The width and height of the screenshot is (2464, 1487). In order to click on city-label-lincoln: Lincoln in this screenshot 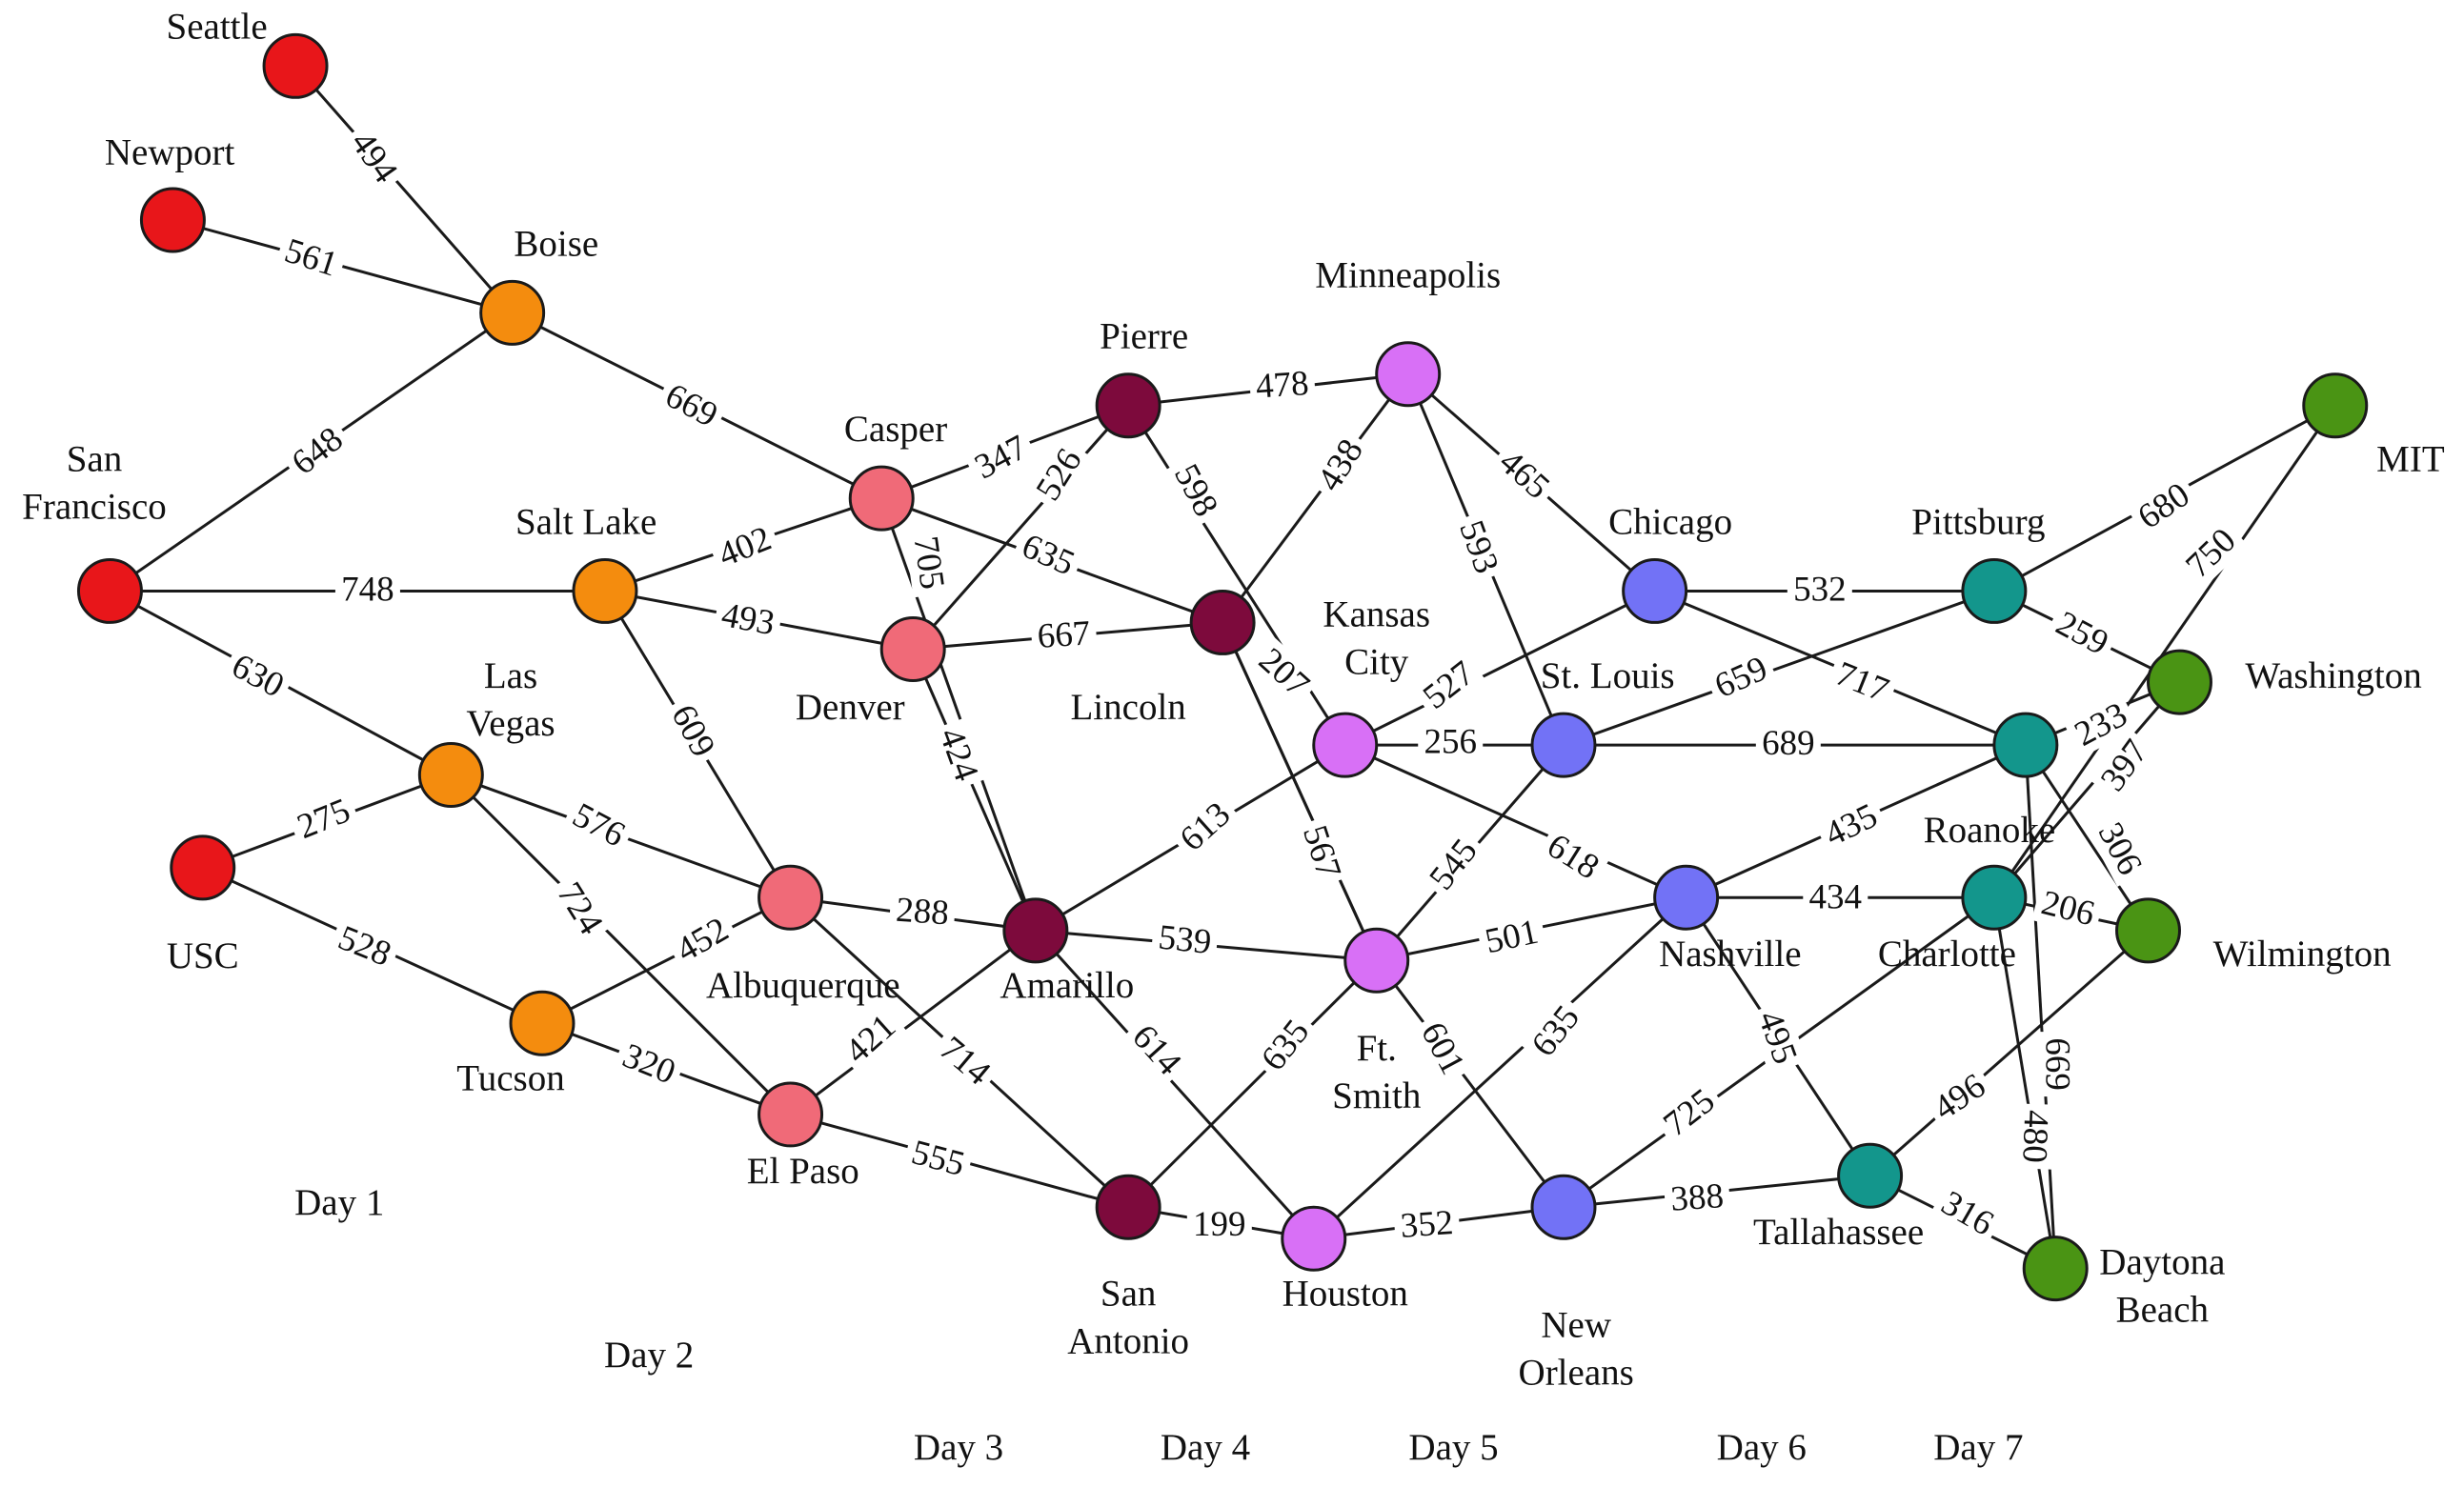, I will do `click(1127, 707)`.